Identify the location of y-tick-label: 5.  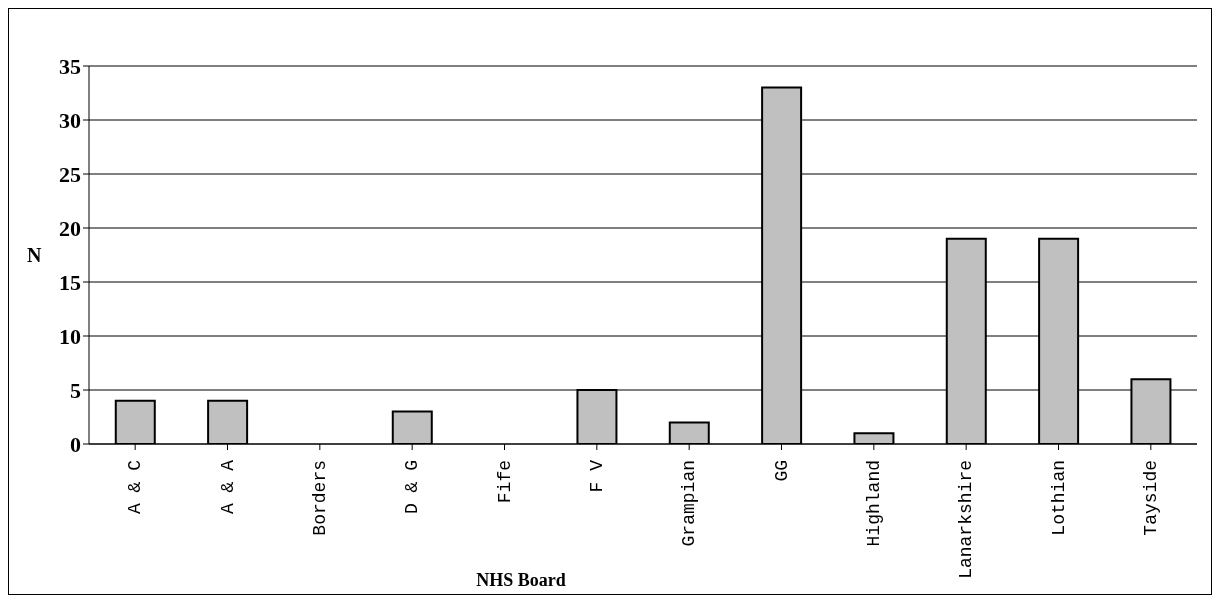
(75, 390).